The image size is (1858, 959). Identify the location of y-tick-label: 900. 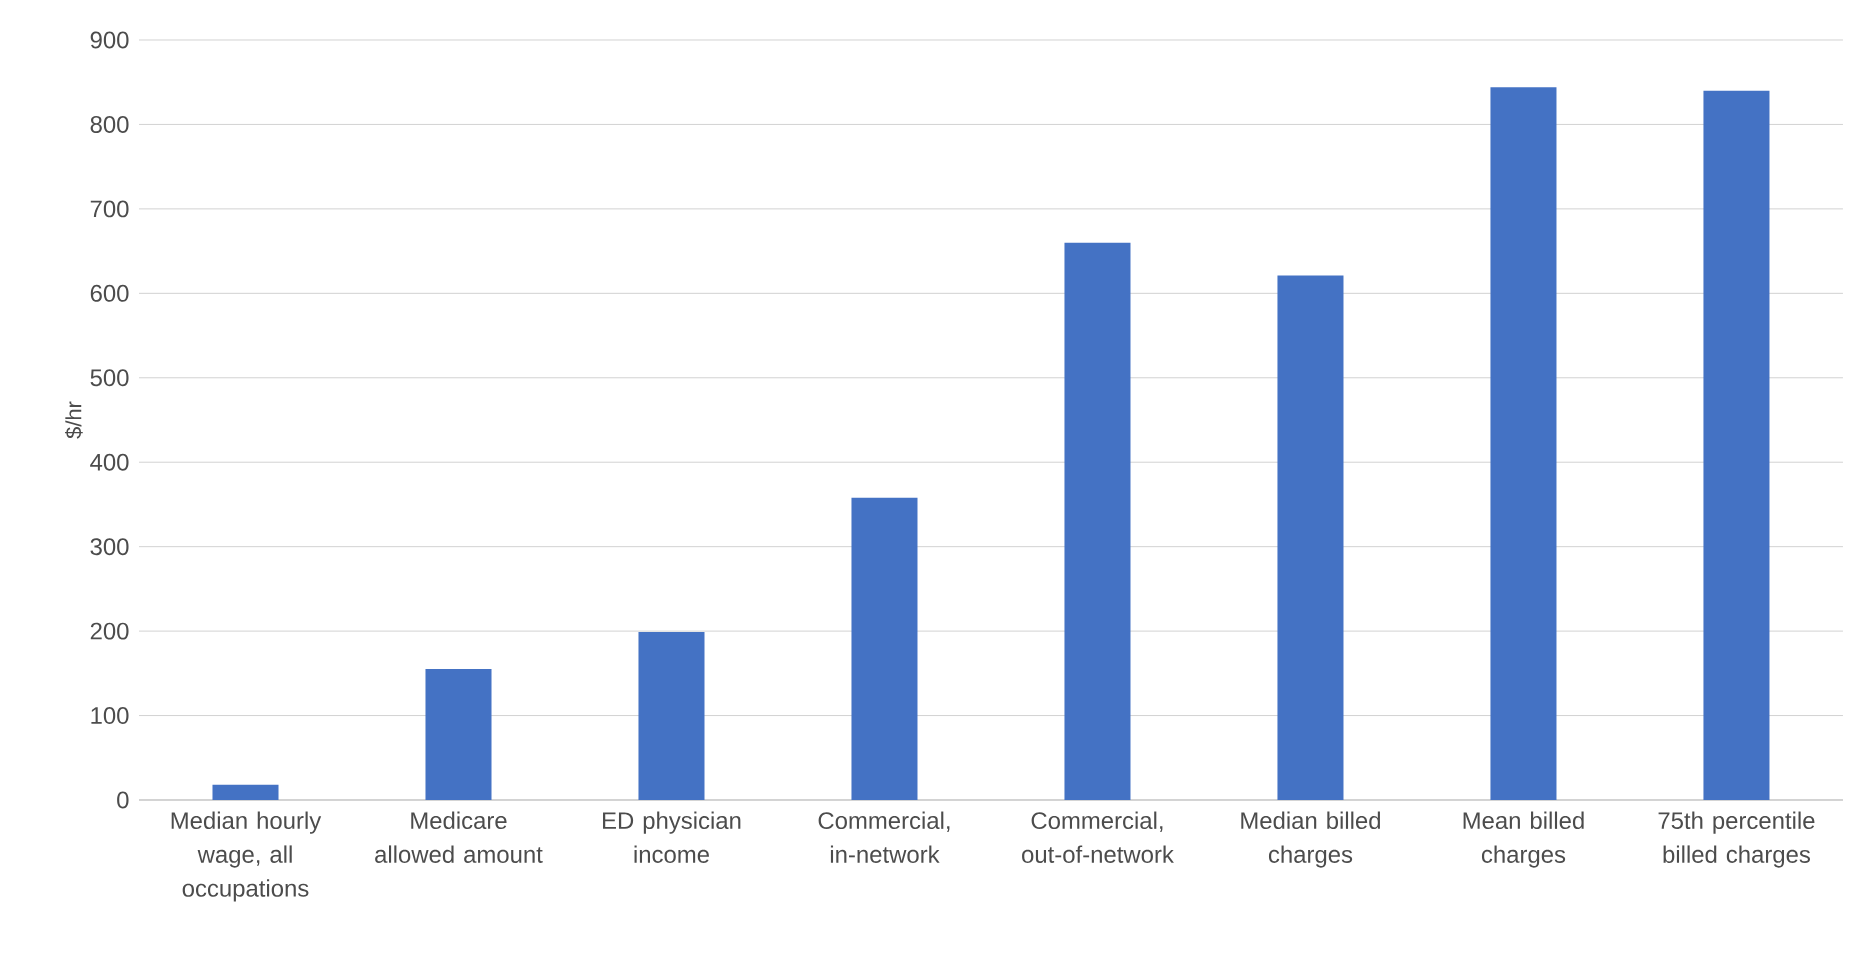
(109, 40).